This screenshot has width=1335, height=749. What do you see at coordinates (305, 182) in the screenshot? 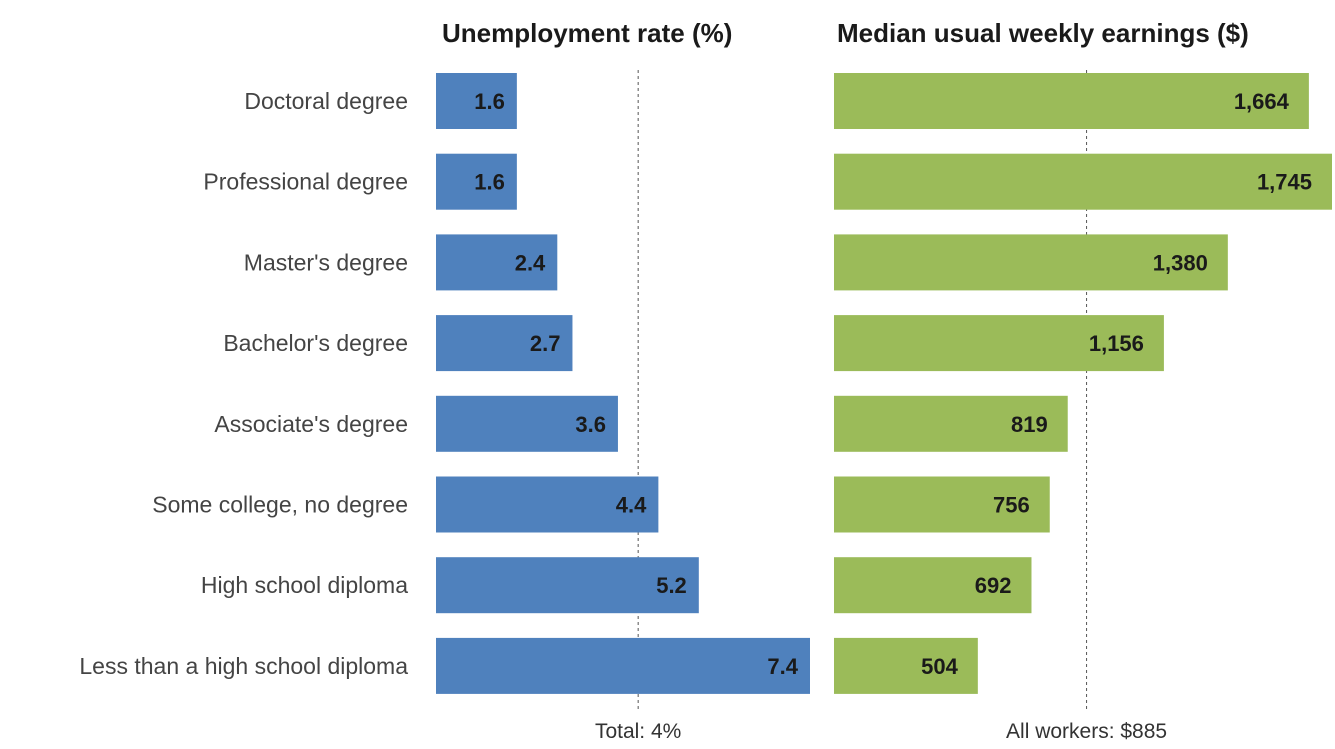
I see `category-label: Professional degree` at bounding box center [305, 182].